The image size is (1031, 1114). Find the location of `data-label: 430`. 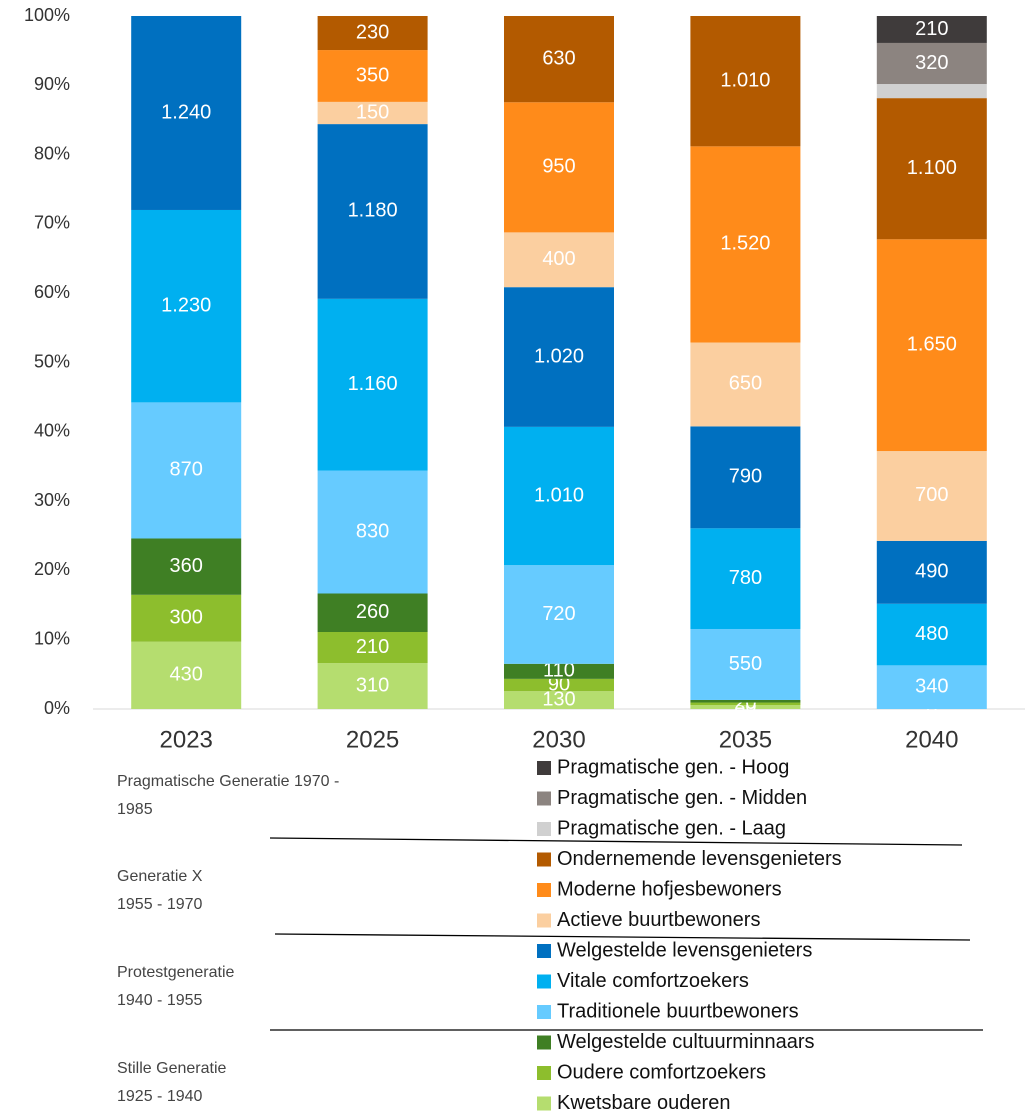

data-label: 430 is located at coordinates (186, 675).